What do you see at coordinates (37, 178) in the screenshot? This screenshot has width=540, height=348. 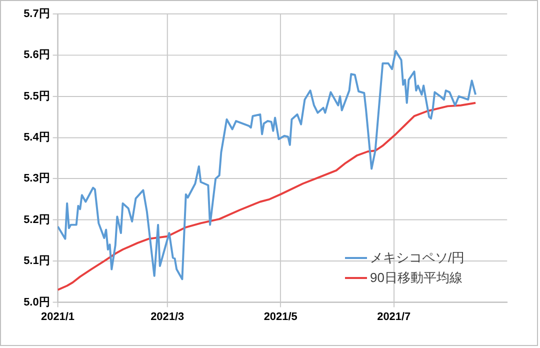 I see `y-tick-label: 5.3円` at bounding box center [37, 178].